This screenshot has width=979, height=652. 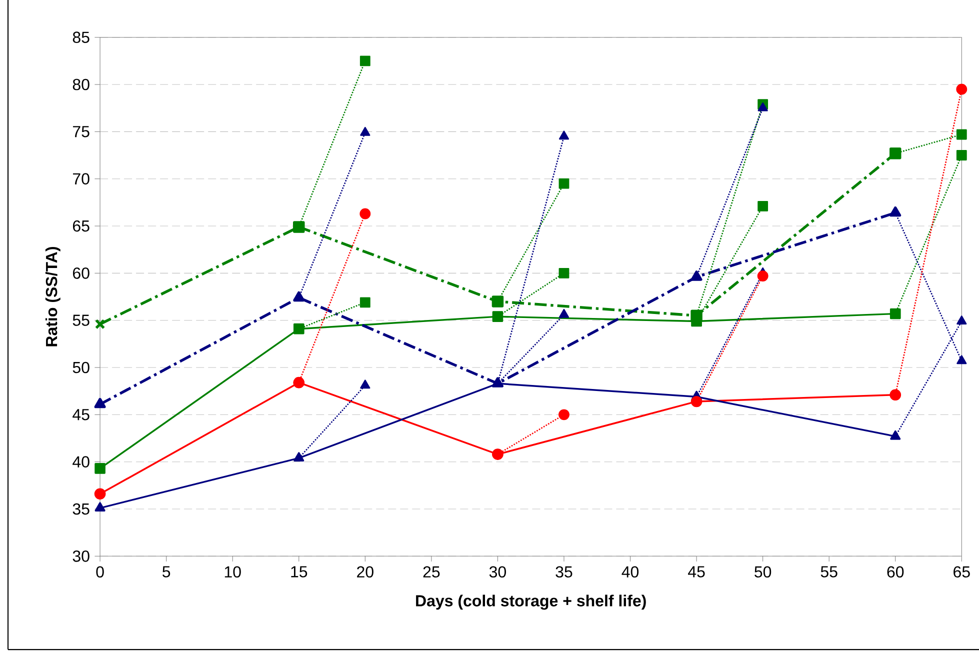 I want to click on x-tick-label: 5, so click(x=166, y=572).